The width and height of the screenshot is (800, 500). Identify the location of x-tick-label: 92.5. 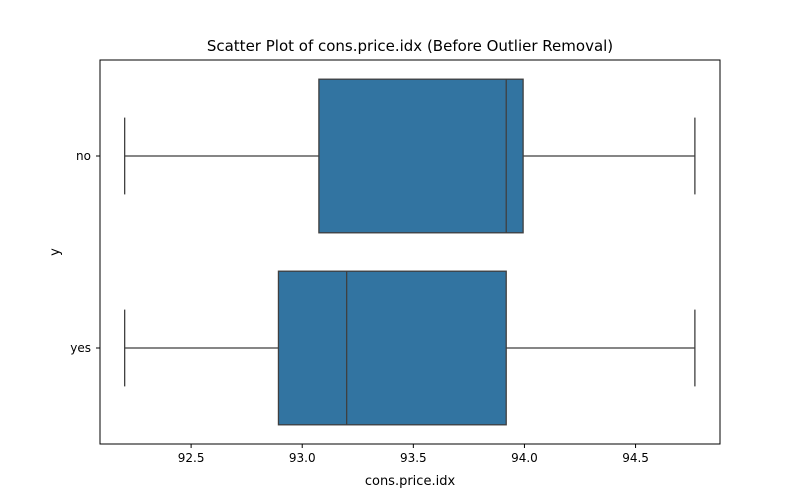
(191, 458).